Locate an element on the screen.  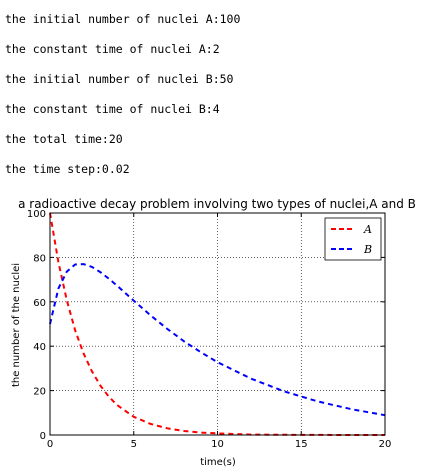
y-axis-label: the number of the nuclei is located at coordinates (16, 325).